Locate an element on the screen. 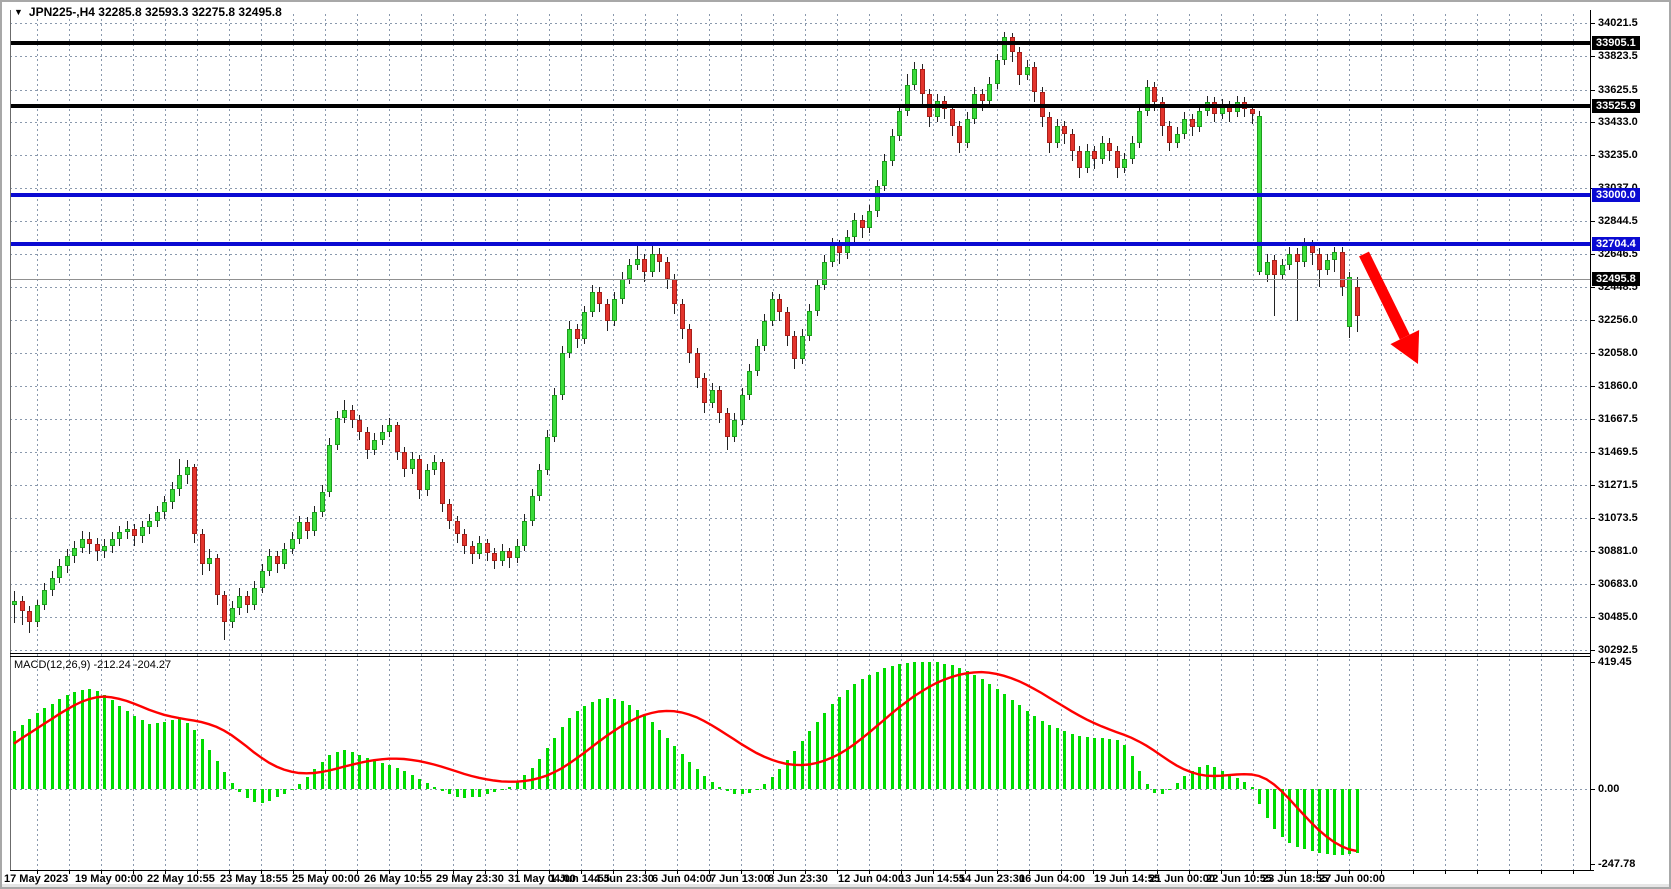  horizontal-price-line is located at coordinates (800, 106).